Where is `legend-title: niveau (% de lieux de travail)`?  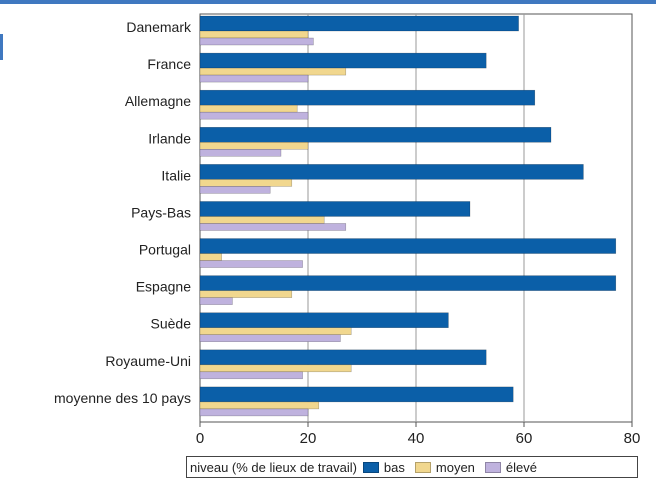
legend-title: niveau (% de lieux de travail) is located at coordinates (273, 467).